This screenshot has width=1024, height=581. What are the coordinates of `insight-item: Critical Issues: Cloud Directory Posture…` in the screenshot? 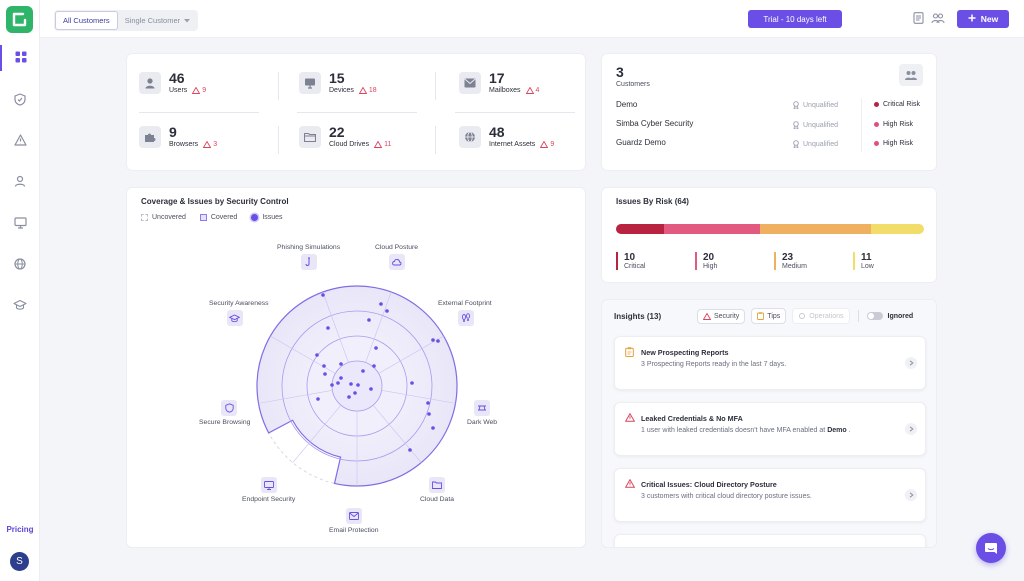 It's located at (770, 495).